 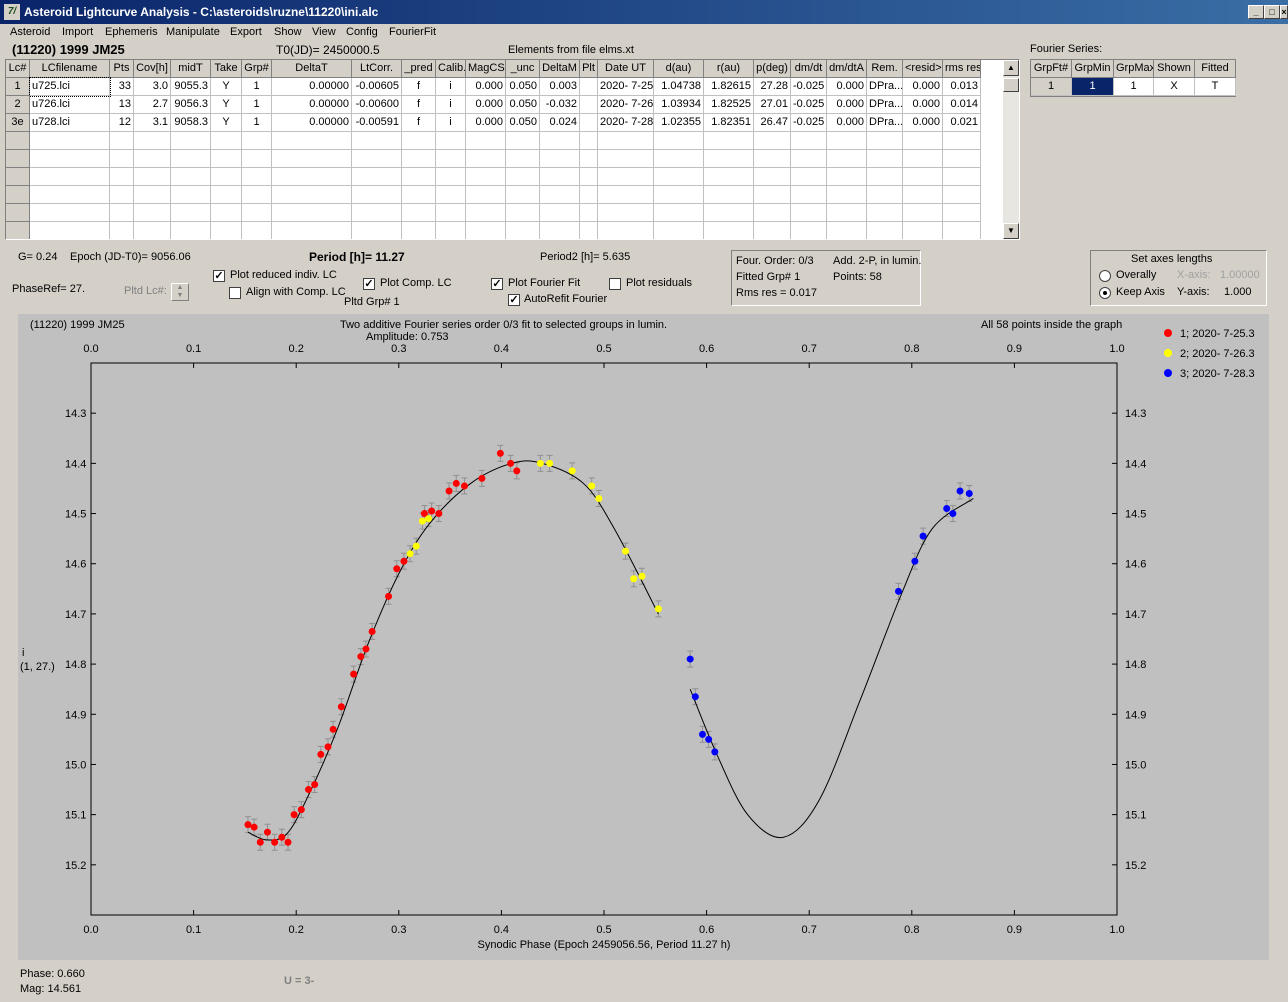 I want to click on menu-import: Import, so click(x=78, y=32).